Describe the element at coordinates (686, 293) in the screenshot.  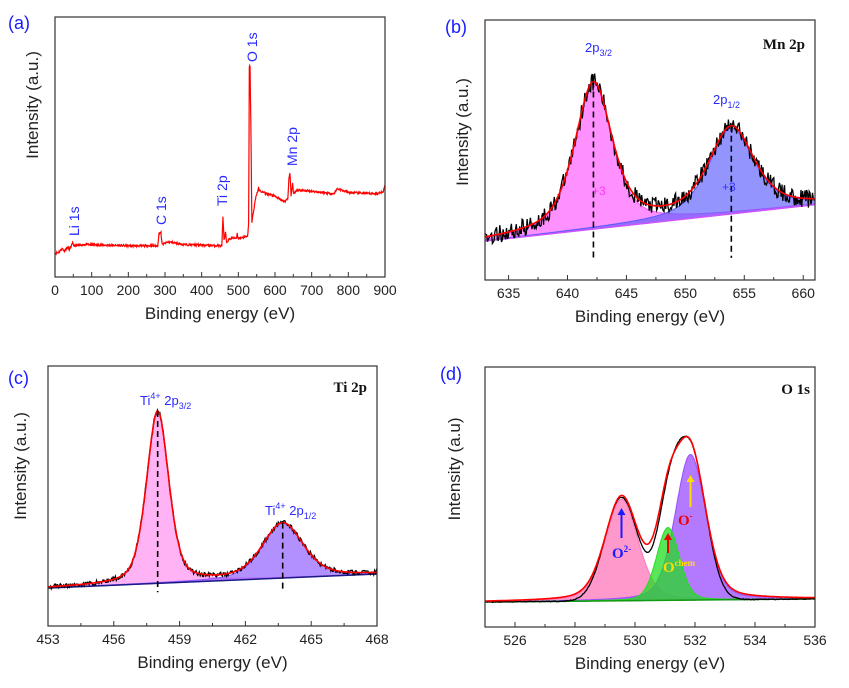
I see `x-tick-label: 650` at that location.